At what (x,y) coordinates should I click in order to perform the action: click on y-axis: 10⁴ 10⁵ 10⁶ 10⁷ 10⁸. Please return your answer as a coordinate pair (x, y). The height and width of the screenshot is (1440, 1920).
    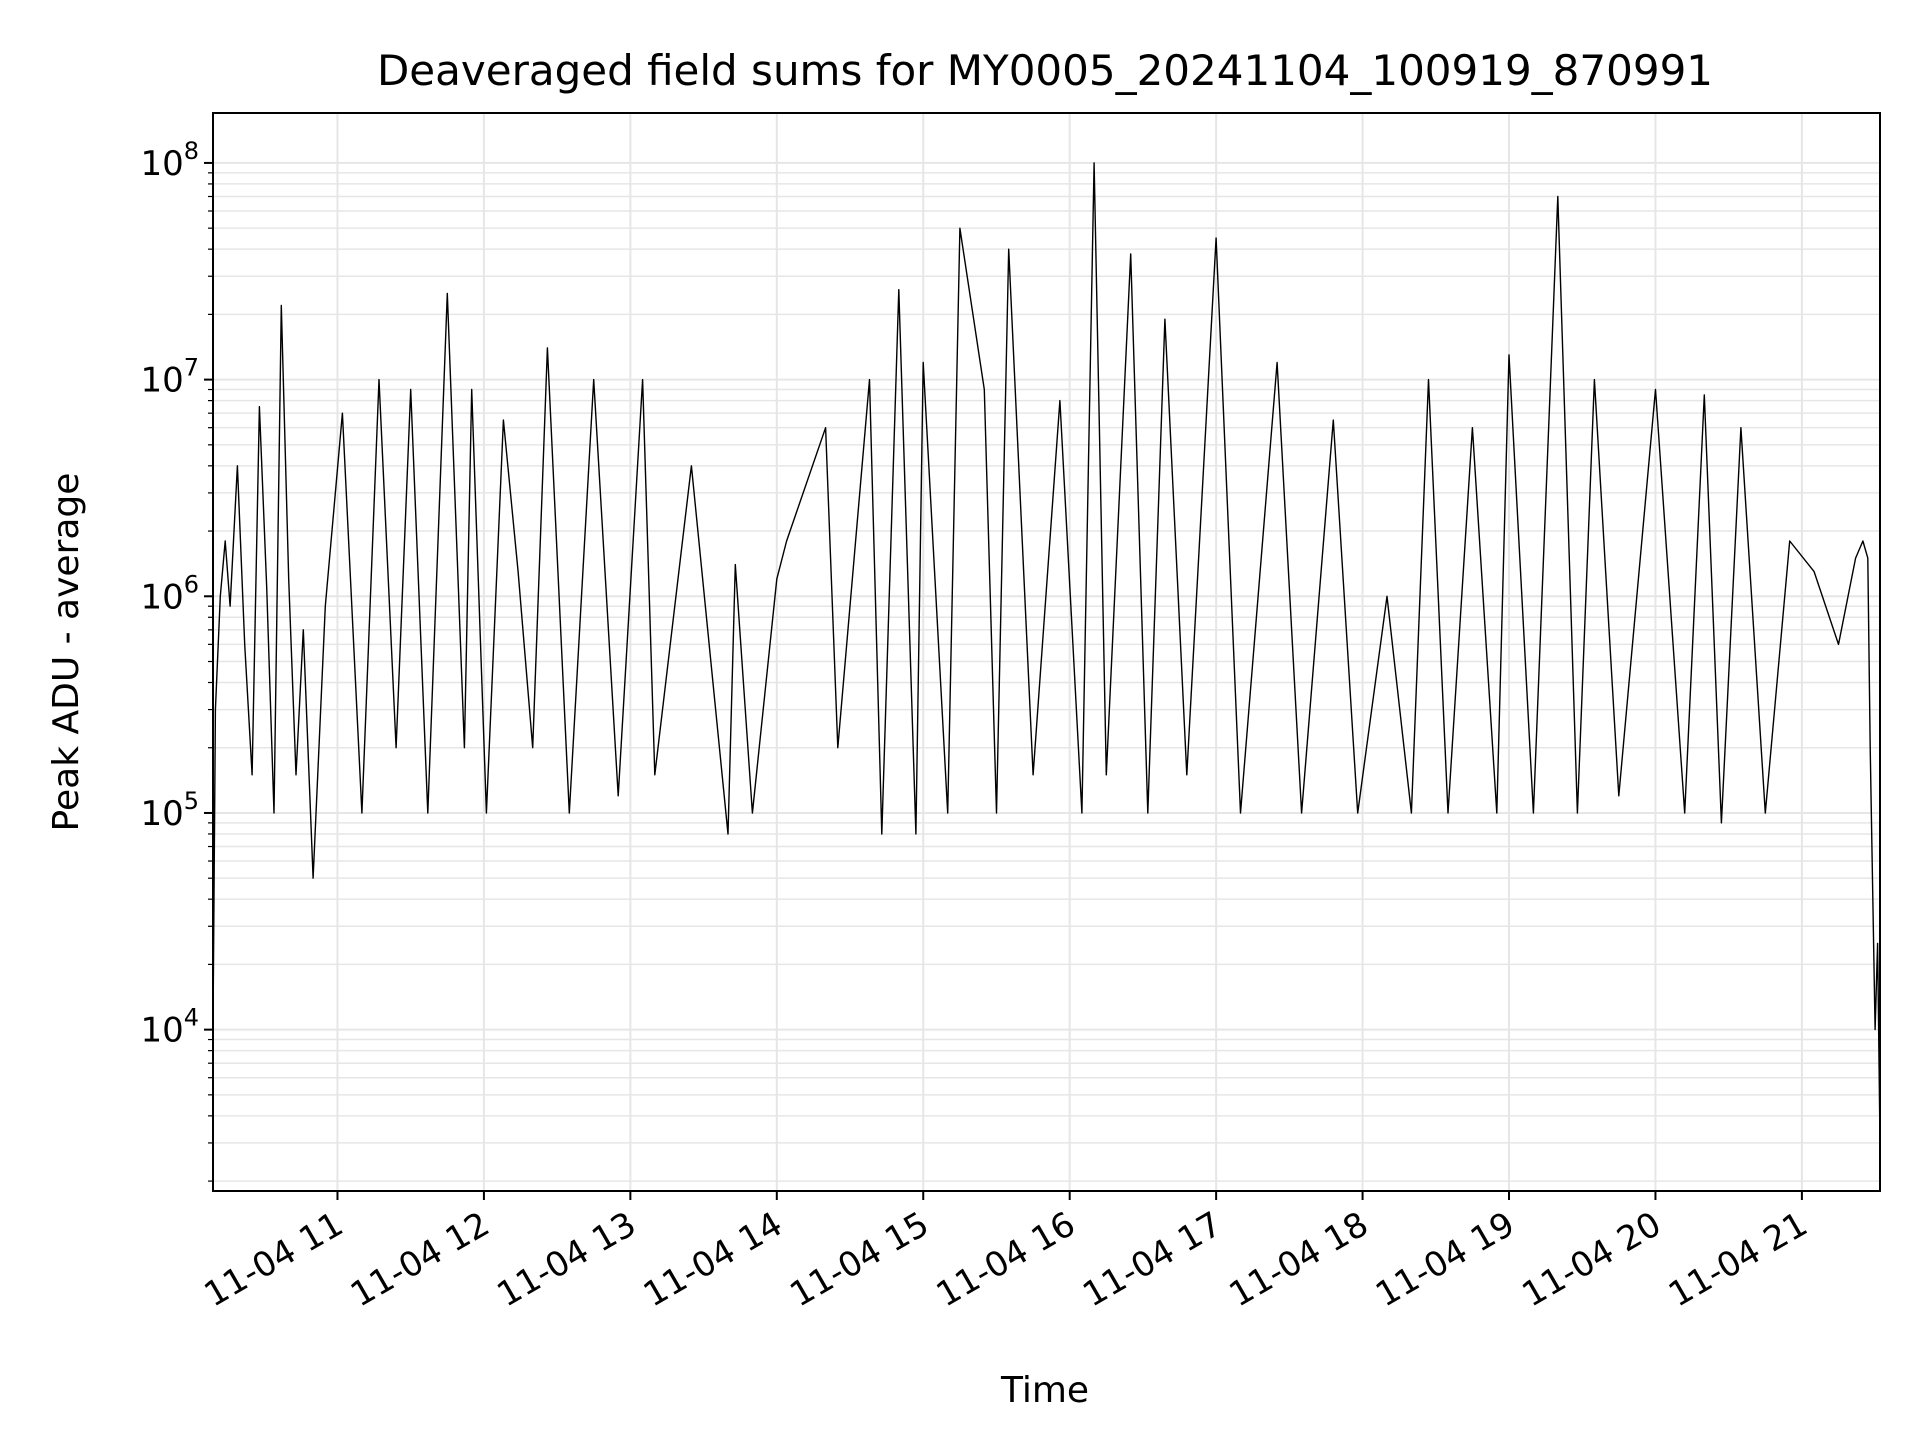
    Looking at the image, I should click on (176, 659).